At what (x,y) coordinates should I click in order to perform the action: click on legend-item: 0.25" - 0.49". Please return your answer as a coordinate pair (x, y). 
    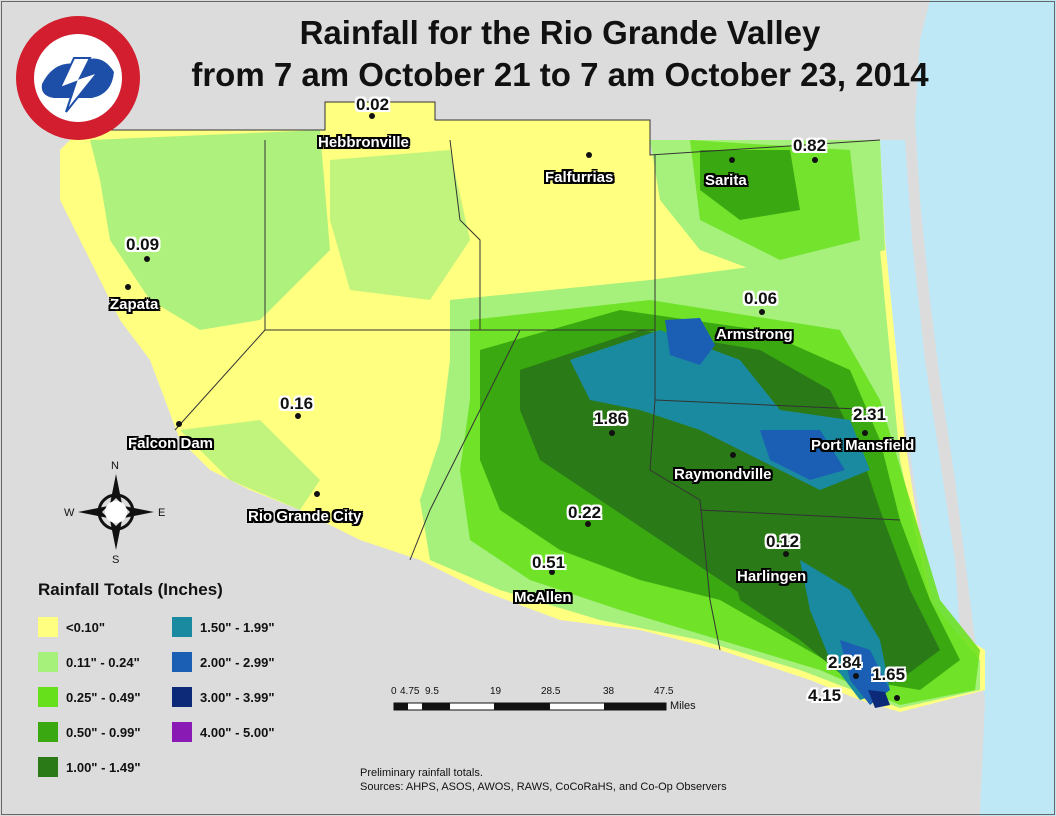
    Looking at the image, I should click on (89, 697).